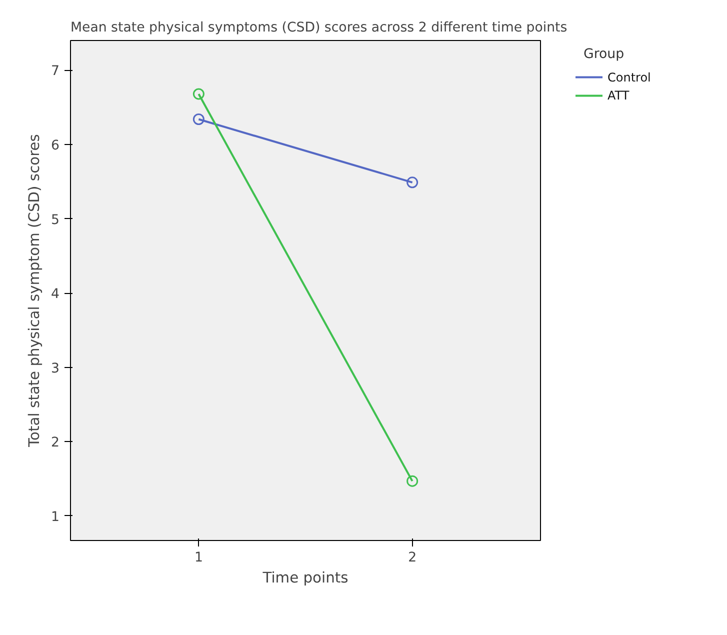  I want to click on legend-label: Control, so click(629, 77).